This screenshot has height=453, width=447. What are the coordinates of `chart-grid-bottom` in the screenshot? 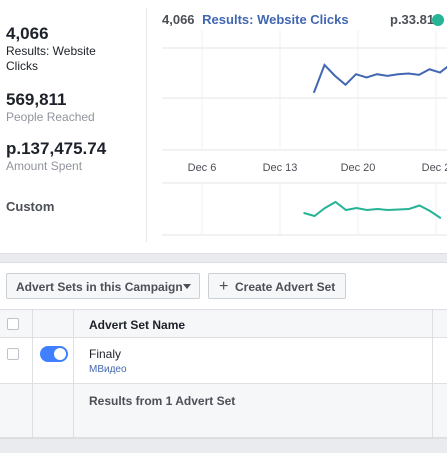 It's located at (304, 209).